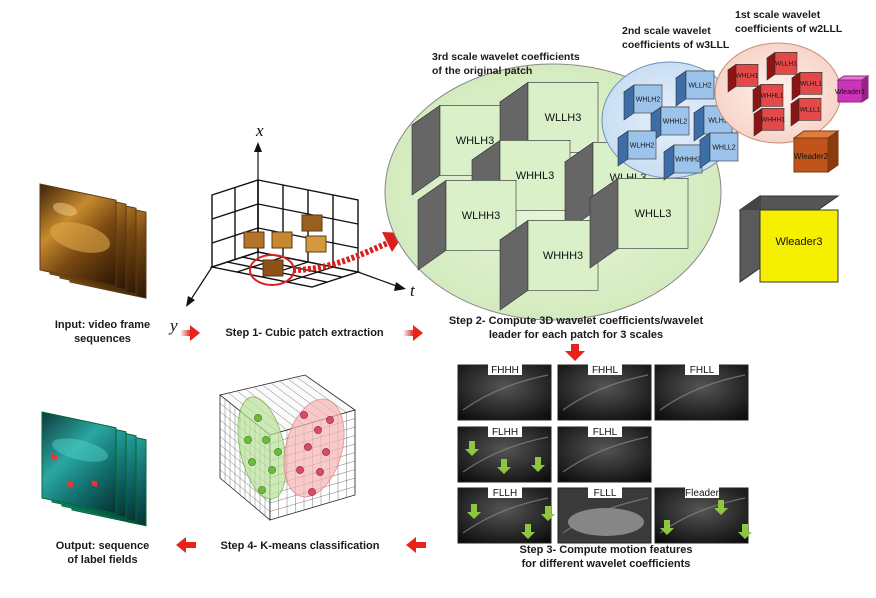 The image size is (876, 598). What do you see at coordinates (506, 57) in the screenshot?
I see `third-scale-title-line1: 3rd scale wavelet coefficients` at bounding box center [506, 57].